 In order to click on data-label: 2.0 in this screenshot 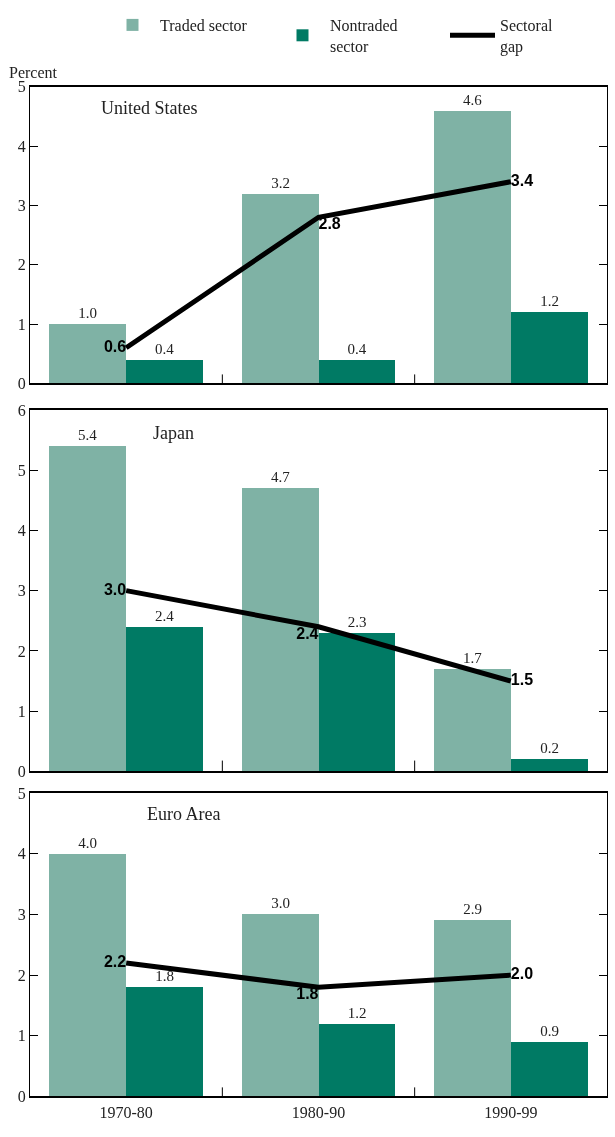, I will do `click(522, 974)`.